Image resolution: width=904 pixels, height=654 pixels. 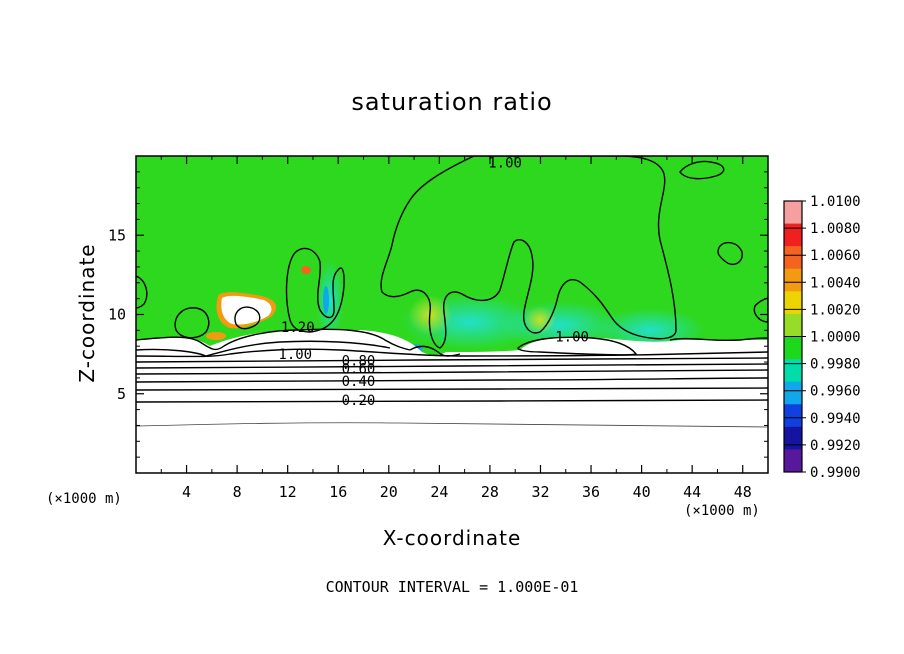 I want to click on colorbar-label: 1.0040, so click(x=835, y=283).